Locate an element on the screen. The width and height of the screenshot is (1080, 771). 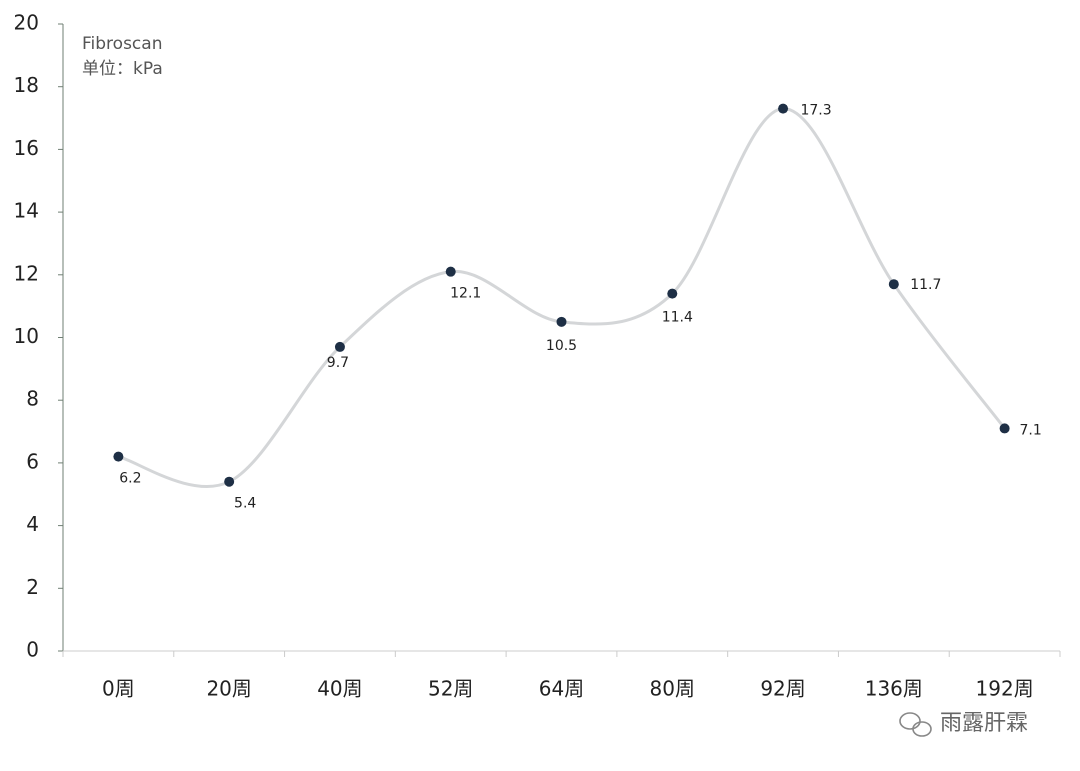
value-label: 11.7 is located at coordinates (925, 285).